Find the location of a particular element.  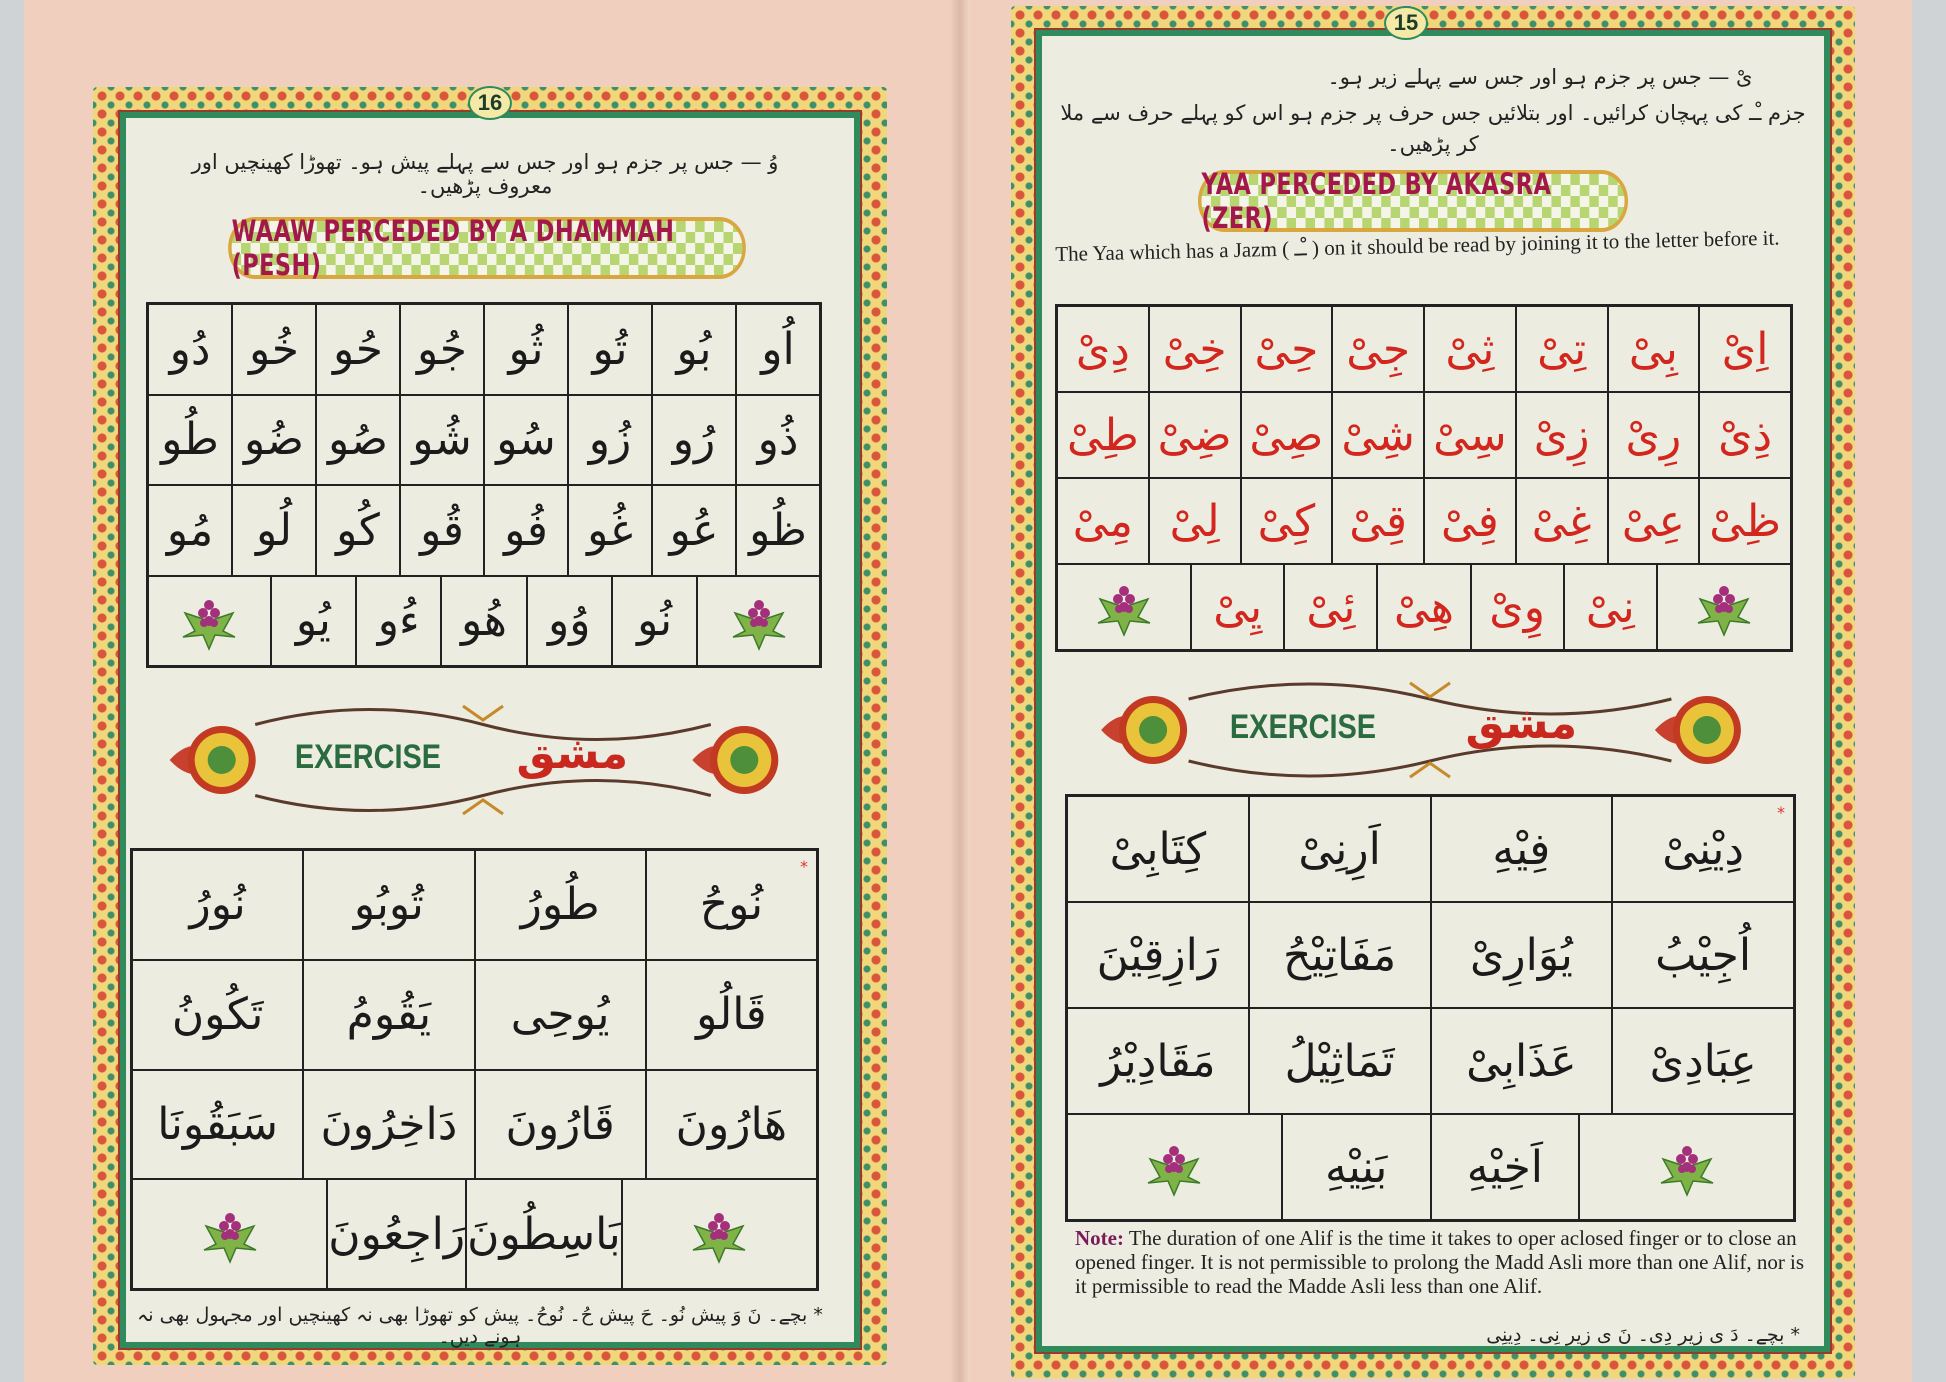

grid-cell: خُو is located at coordinates (273, 349).